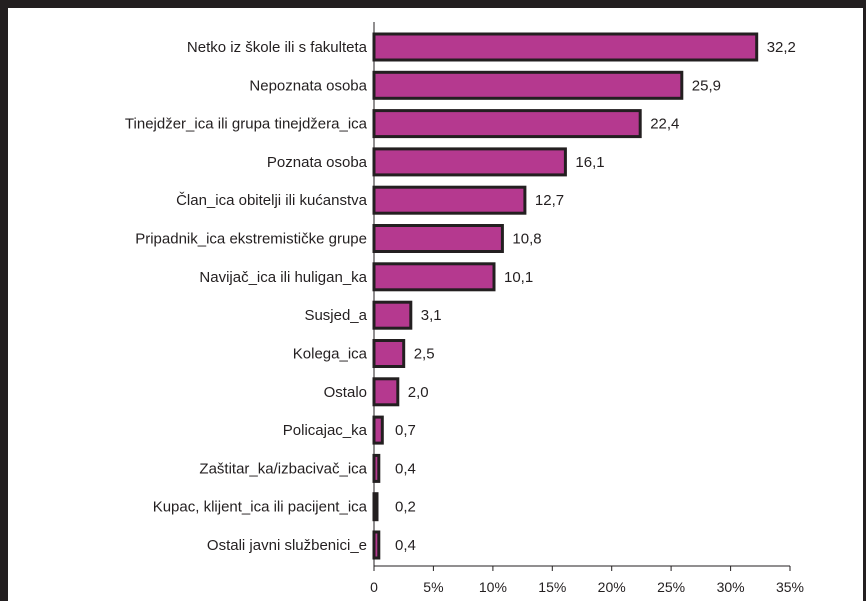 Image resolution: width=866 pixels, height=601 pixels. I want to click on x-tick-label: 35%, so click(790, 587).